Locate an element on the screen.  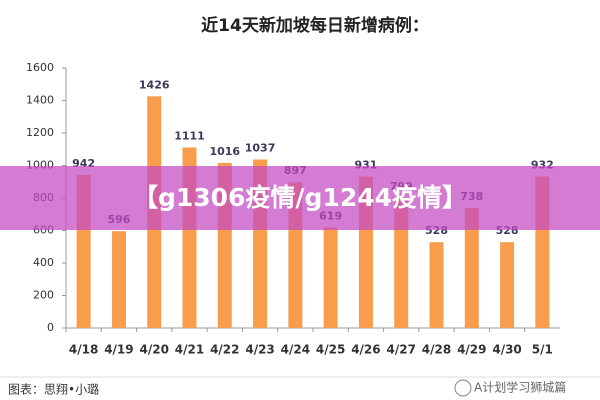
y-tick-label: 1400 is located at coordinates (40, 100).